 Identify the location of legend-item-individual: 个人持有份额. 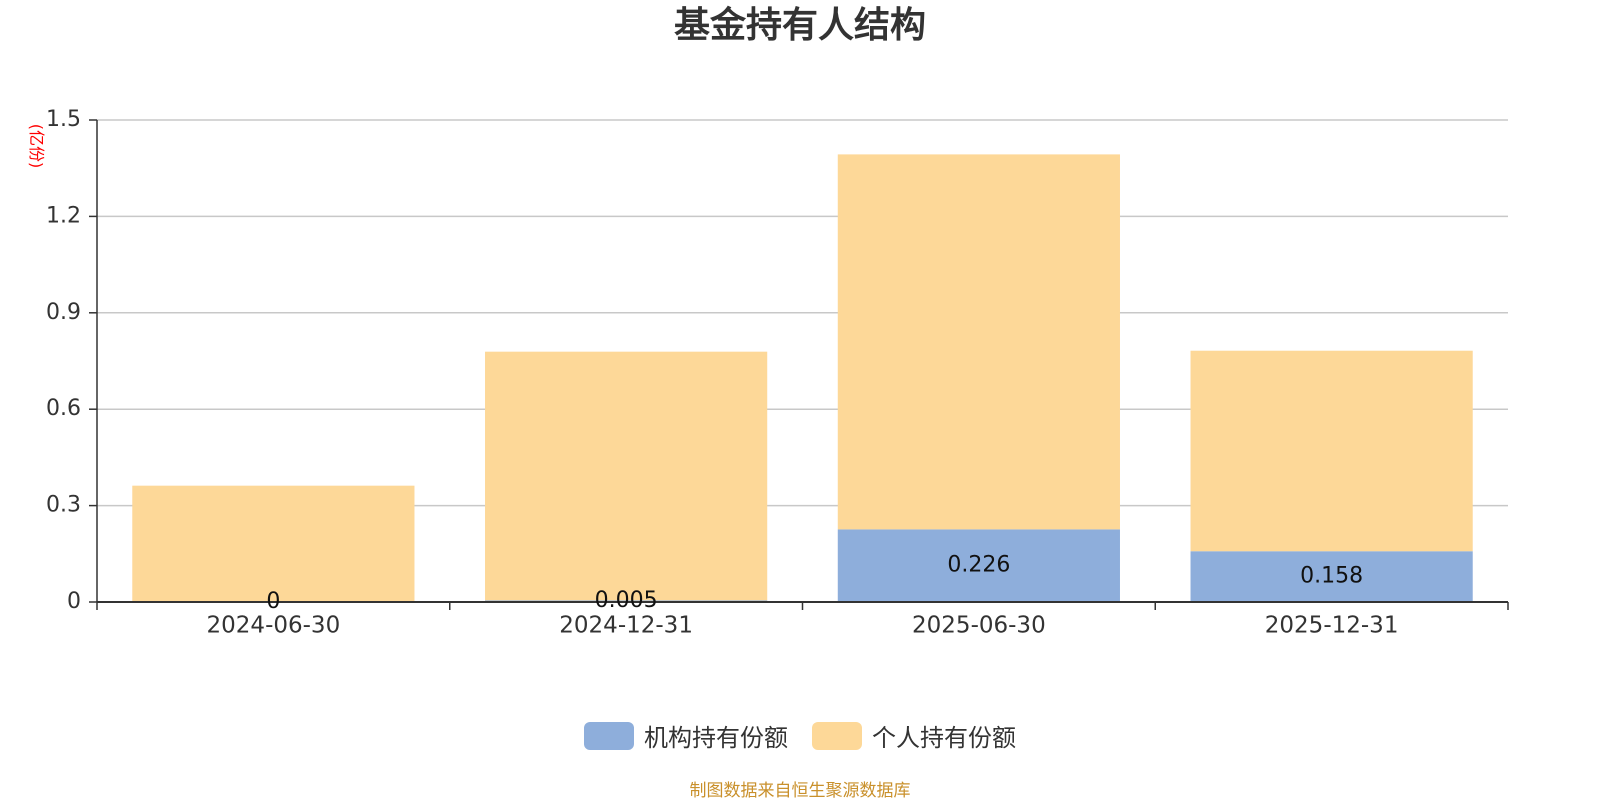
(914, 735).